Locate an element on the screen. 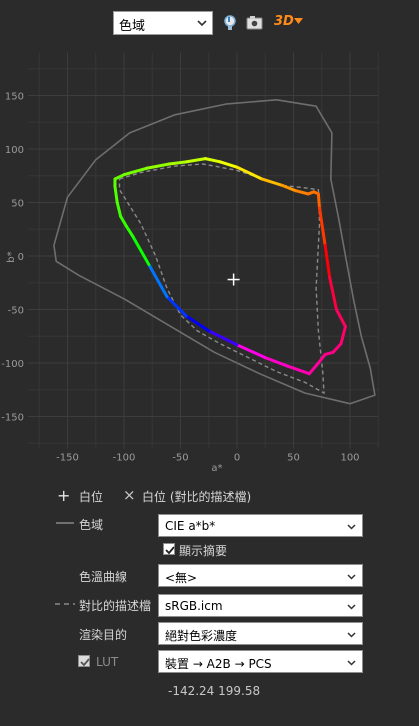 This screenshot has height=726, width=419. x-tick-label: -50 is located at coordinates (180, 458).